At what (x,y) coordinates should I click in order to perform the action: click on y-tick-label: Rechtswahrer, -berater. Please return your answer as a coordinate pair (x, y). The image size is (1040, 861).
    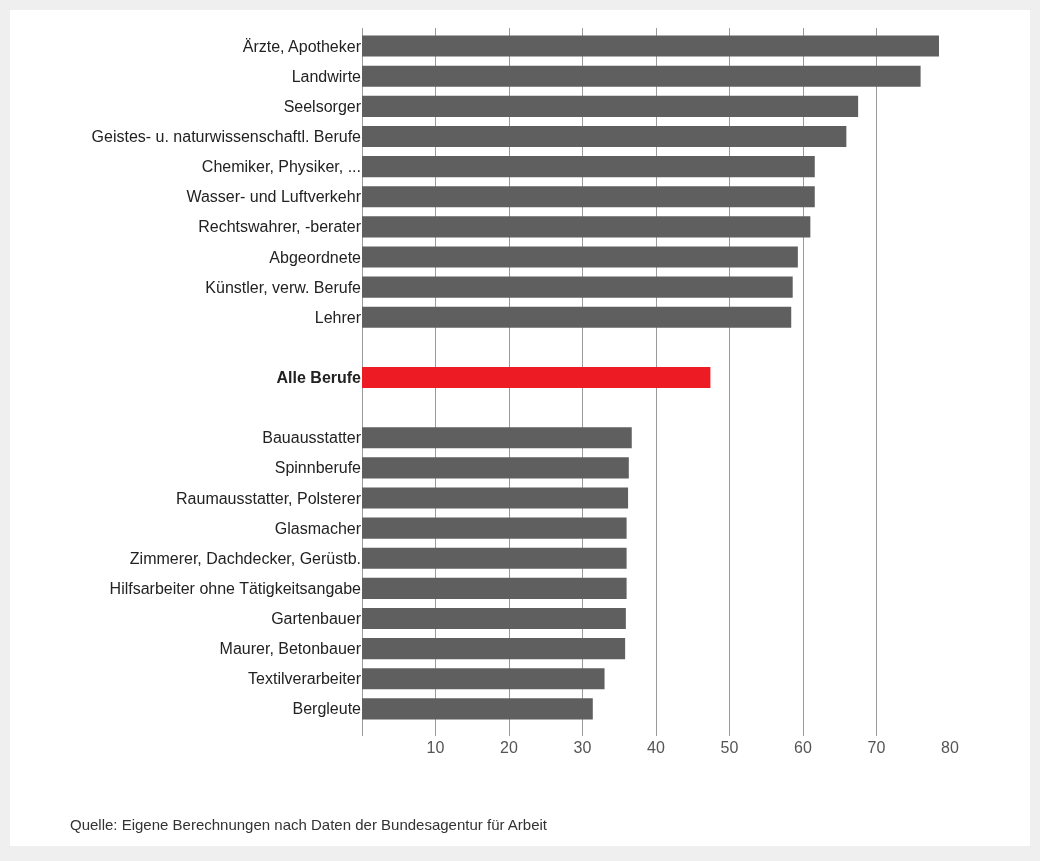
    Looking at the image, I should click on (280, 227).